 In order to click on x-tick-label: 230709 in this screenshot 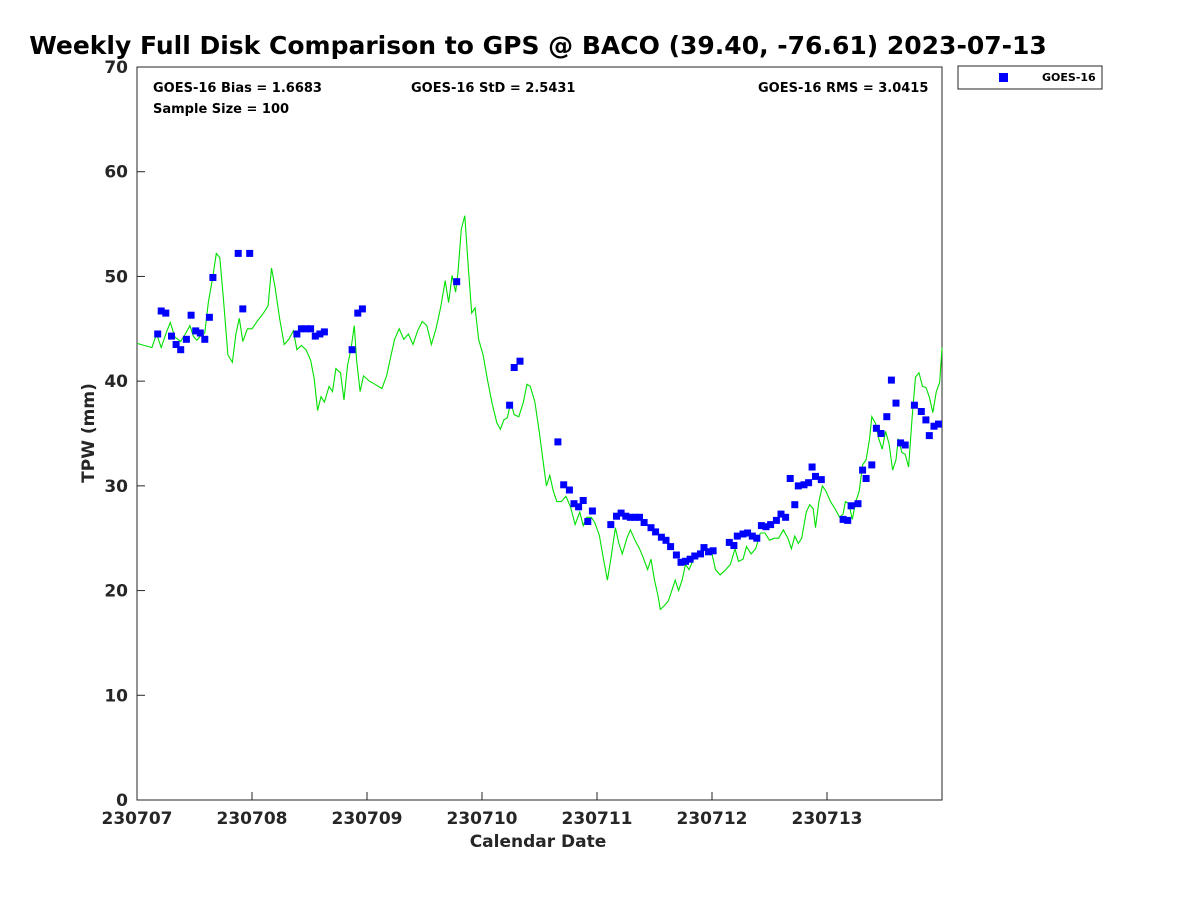, I will do `click(367, 819)`.